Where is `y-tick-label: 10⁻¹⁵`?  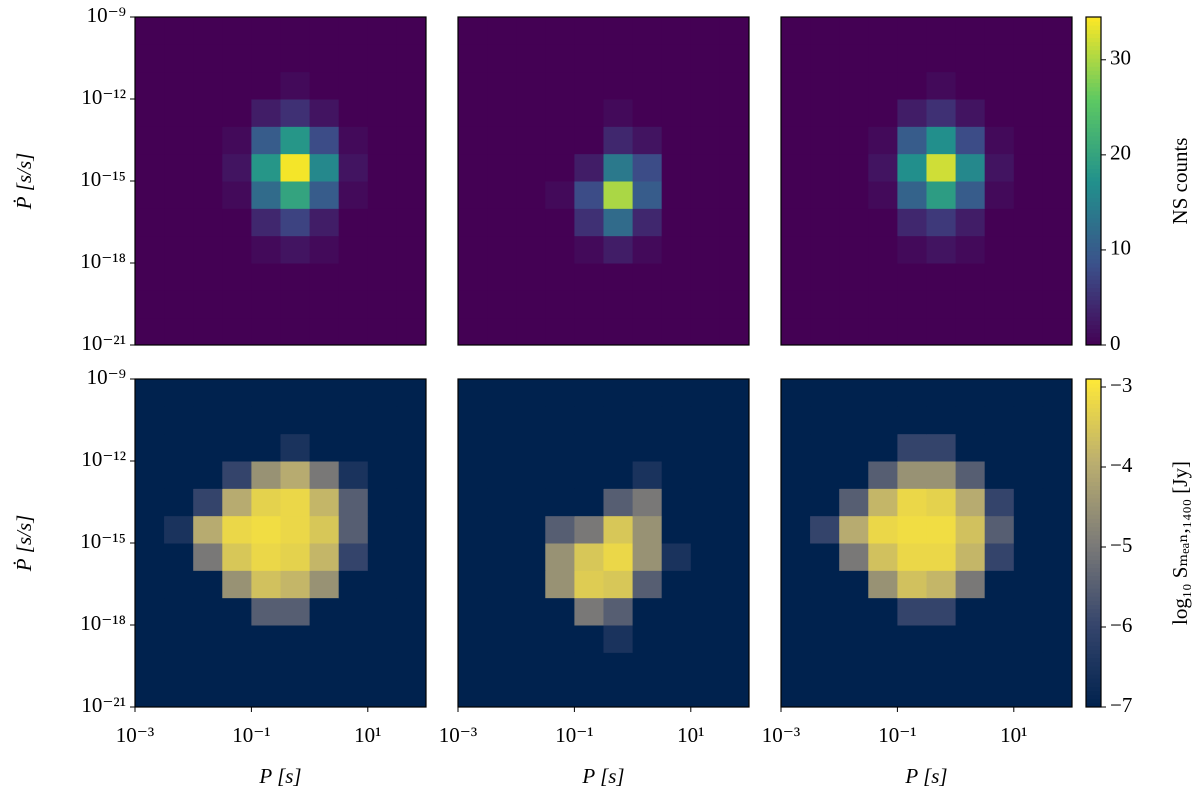
y-tick-label: 10⁻¹⁵ is located at coordinates (103, 179).